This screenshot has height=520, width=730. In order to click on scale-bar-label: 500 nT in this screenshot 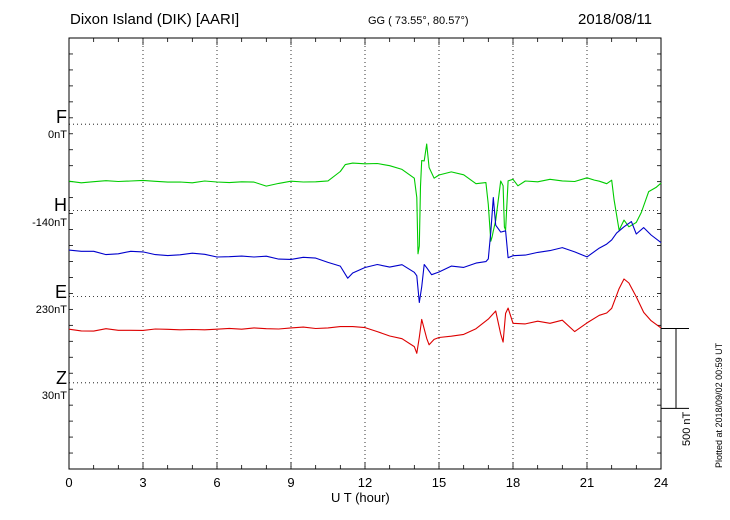, I will do `click(687, 428)`.